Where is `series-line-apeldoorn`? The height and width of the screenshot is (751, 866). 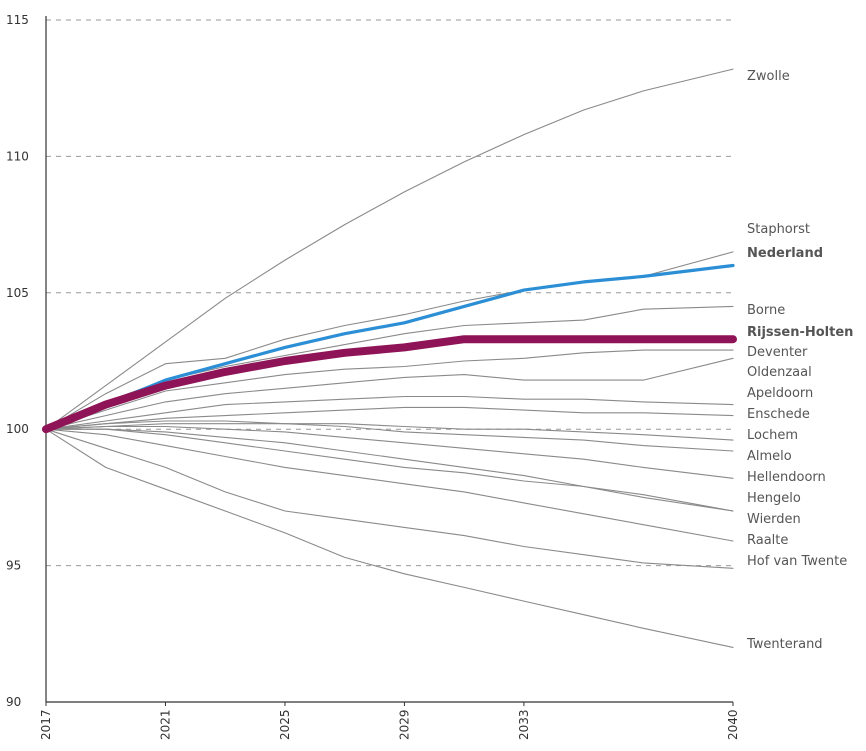 series-line-apeldoorn is located at coordinates (389, 412).